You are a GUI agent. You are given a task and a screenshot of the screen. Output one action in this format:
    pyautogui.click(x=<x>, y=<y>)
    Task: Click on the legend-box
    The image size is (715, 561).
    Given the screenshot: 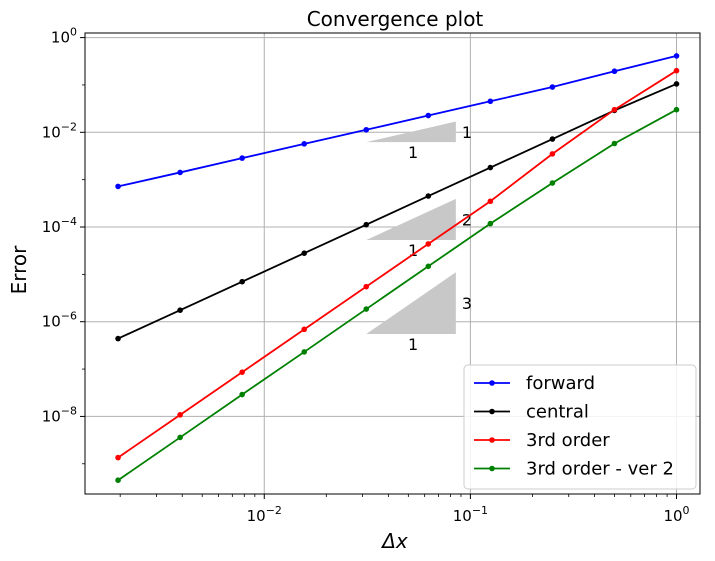 What is the action you would take?
    pyautogui.click(x=580, y=427)
    